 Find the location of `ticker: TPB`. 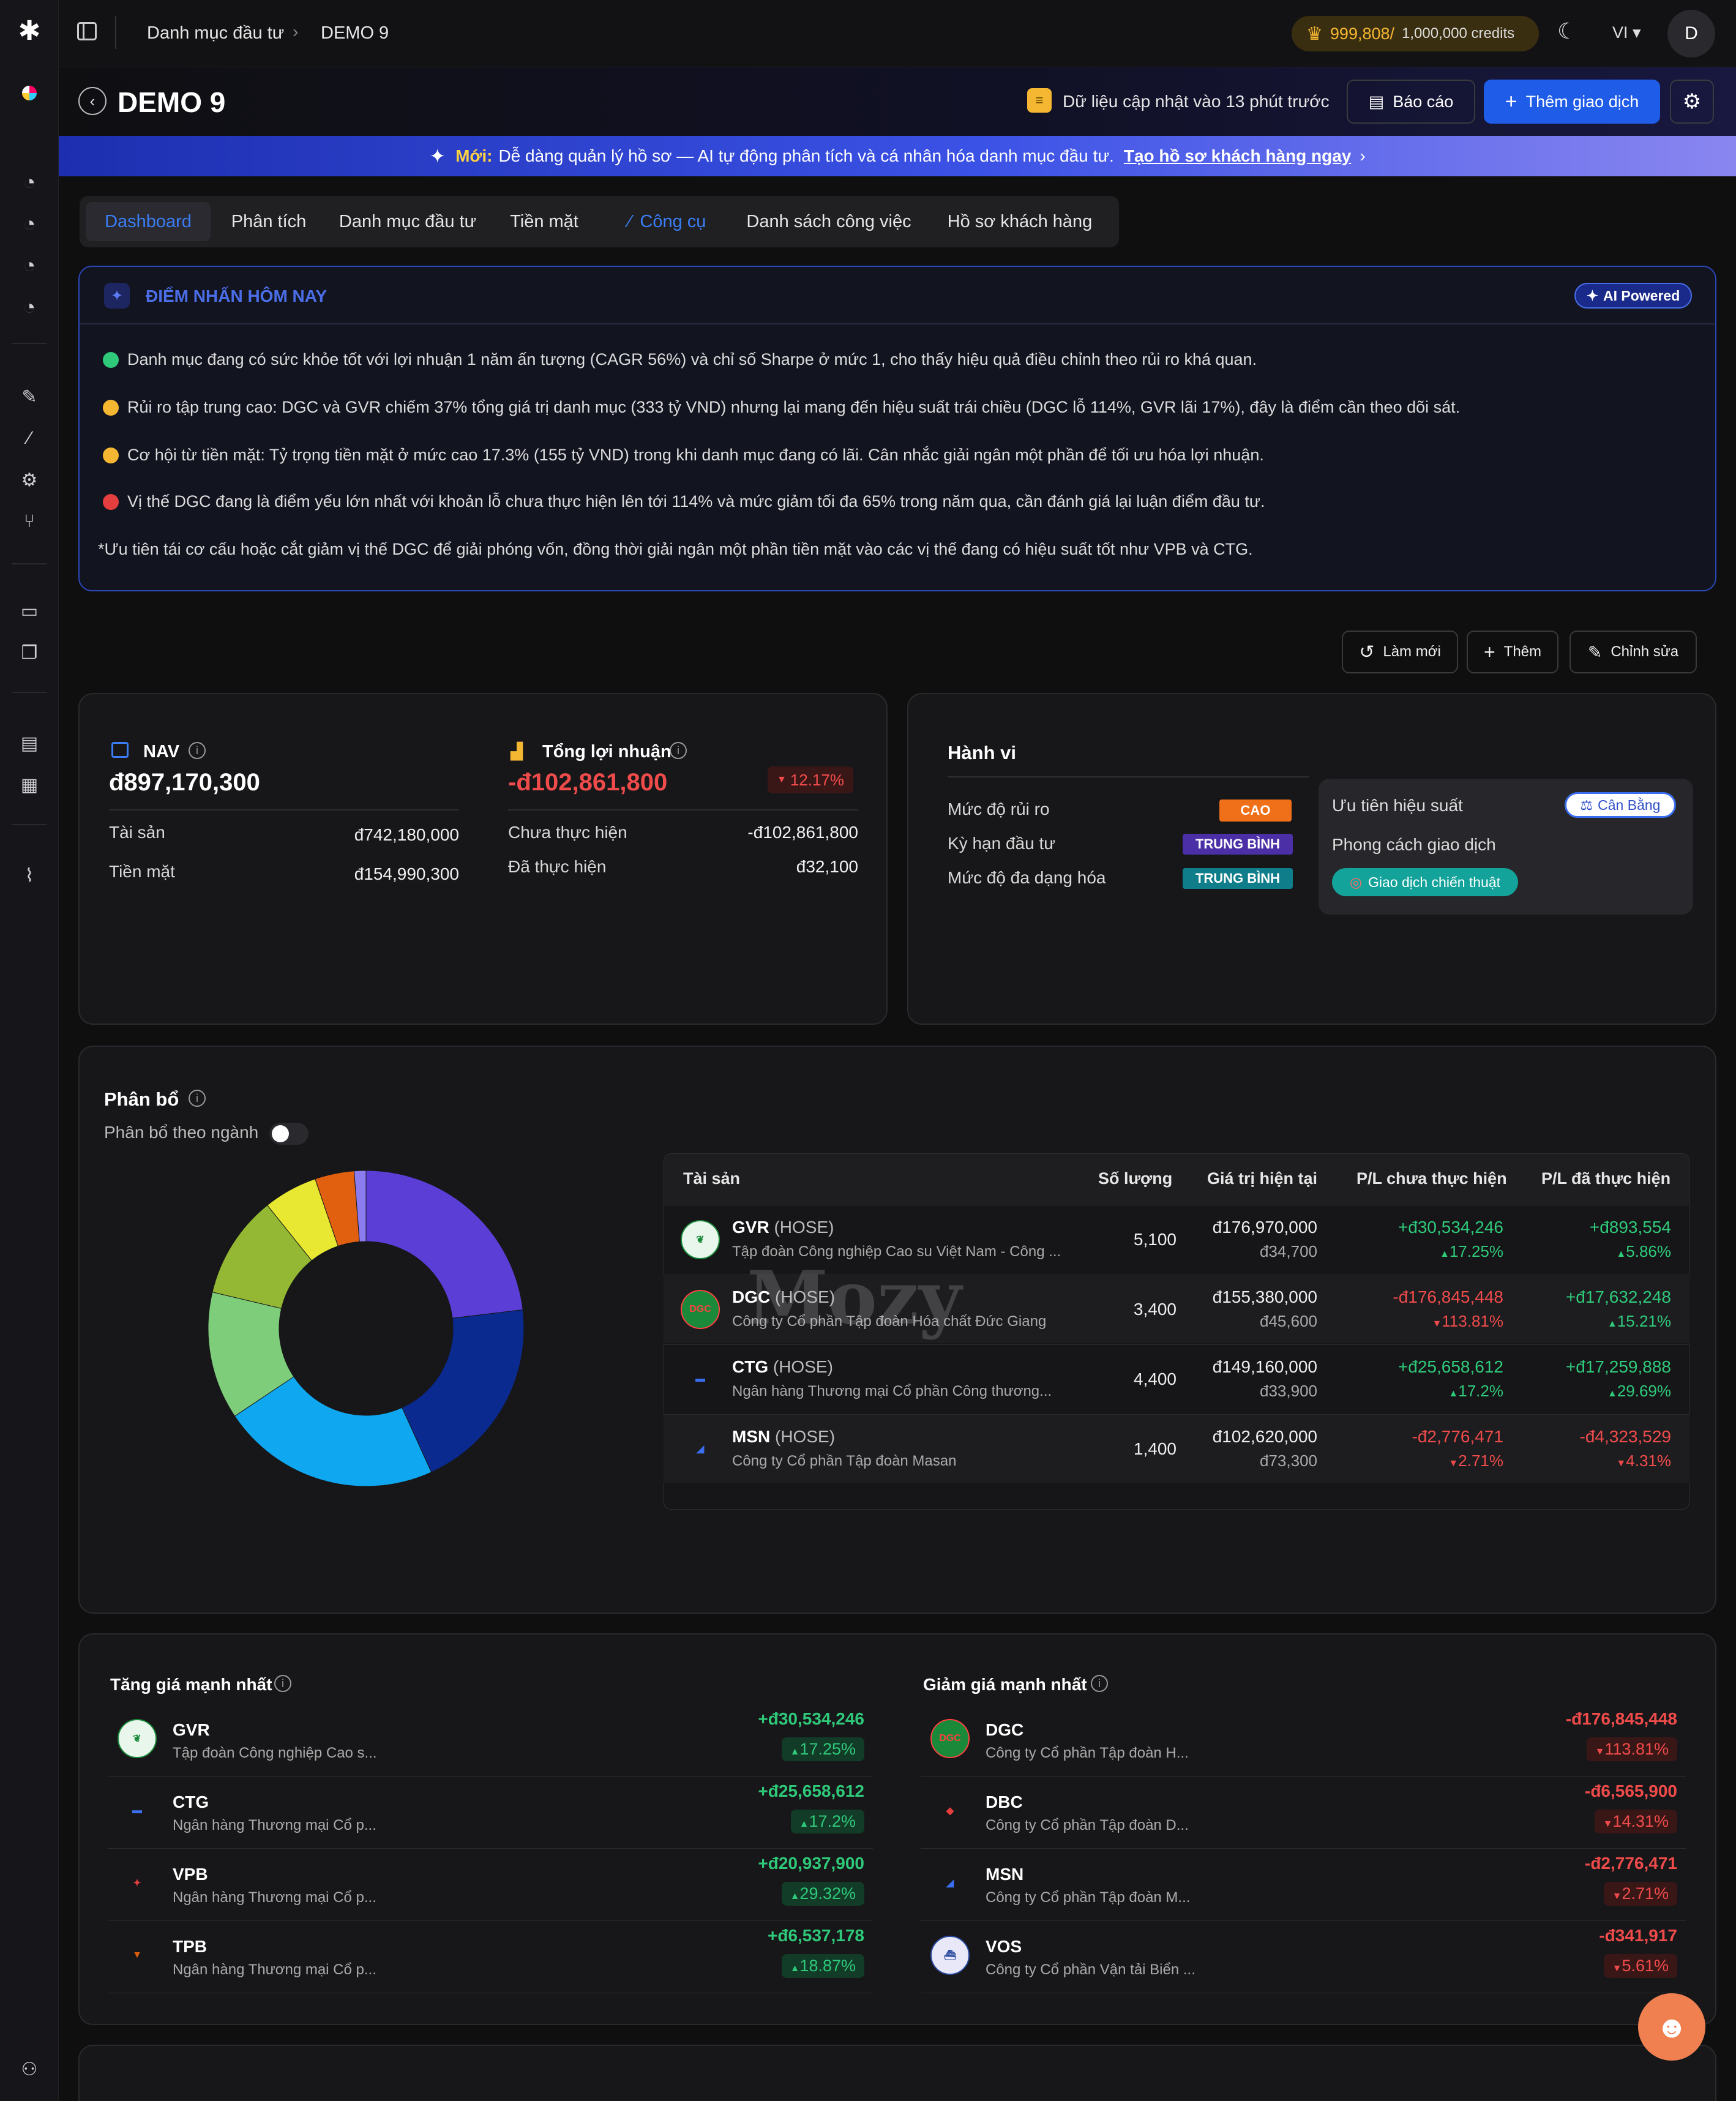

ticker: TPB is located at coordinates (190, 1946).